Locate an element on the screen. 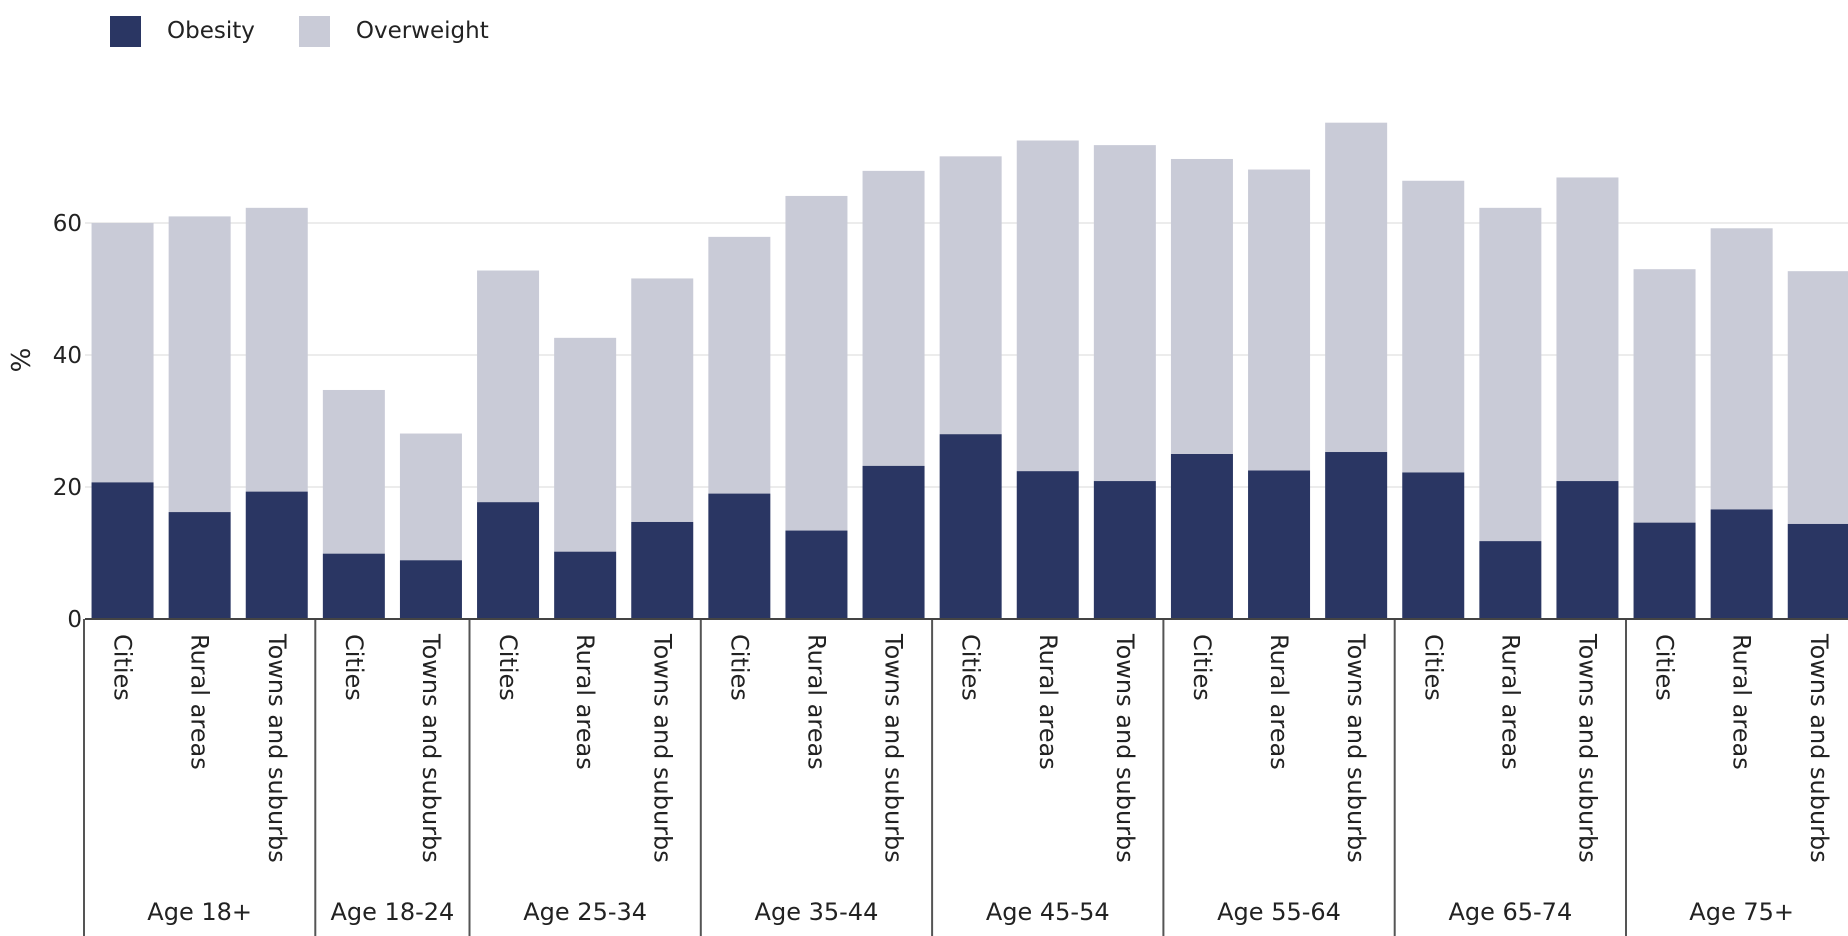  legend-item-obesity: Obesity is located at coordinates (182, 31).